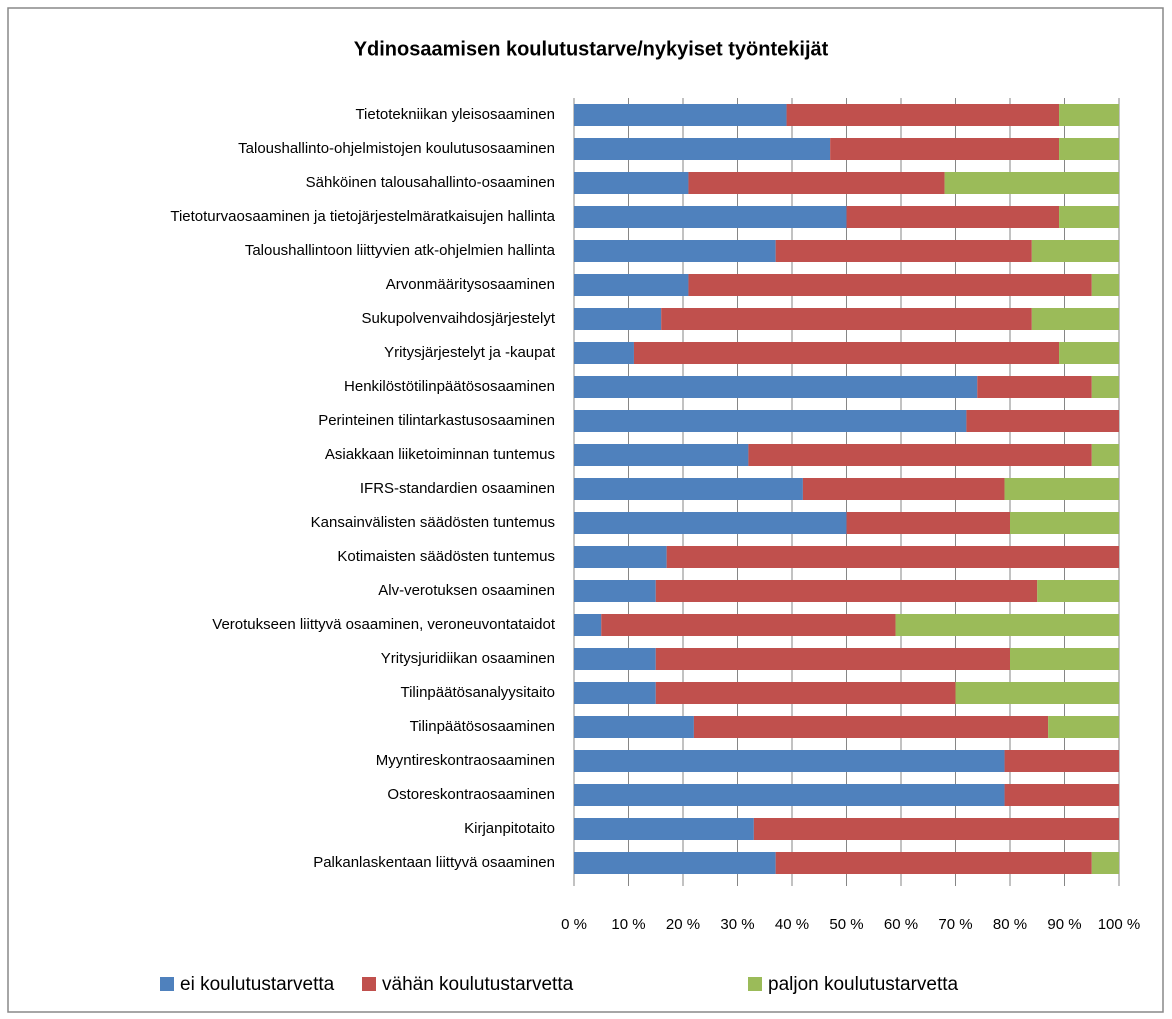 This screenshot has height=1019, width=1172. Describe the element at coordinates (509, 828) in the screenshot. I see `y-tick-label: Kirjanpitotaito` at that location.